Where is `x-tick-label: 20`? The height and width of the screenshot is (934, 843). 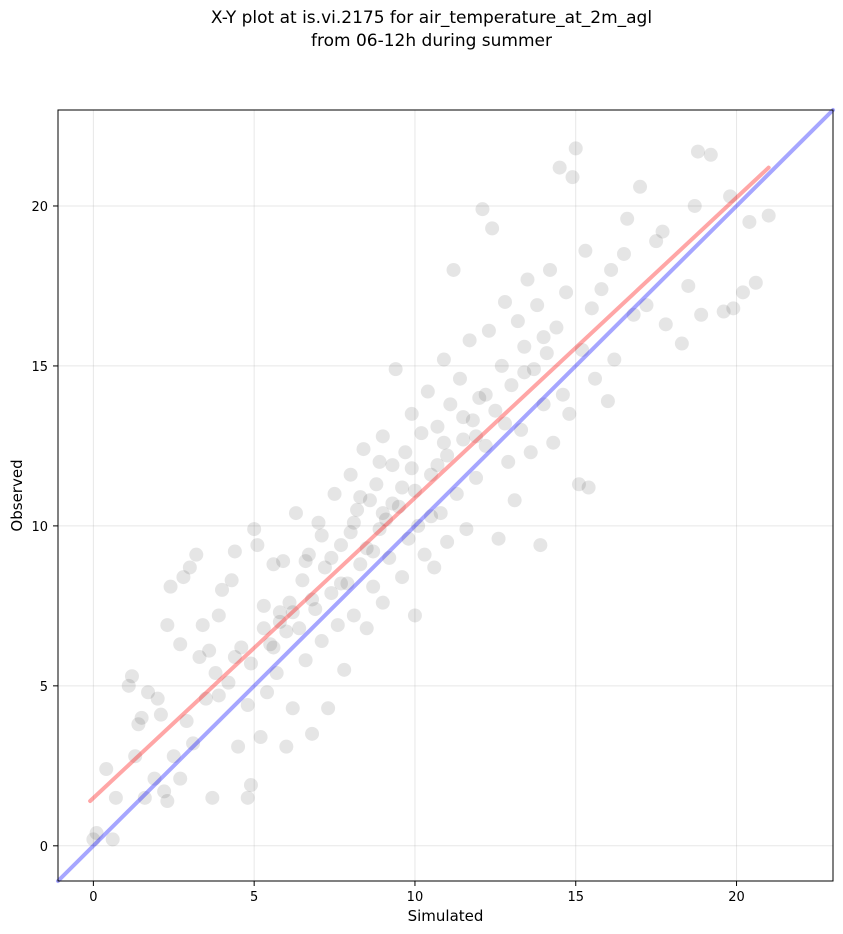 x-tick-label: 20 is located at coordinates (736, 897).